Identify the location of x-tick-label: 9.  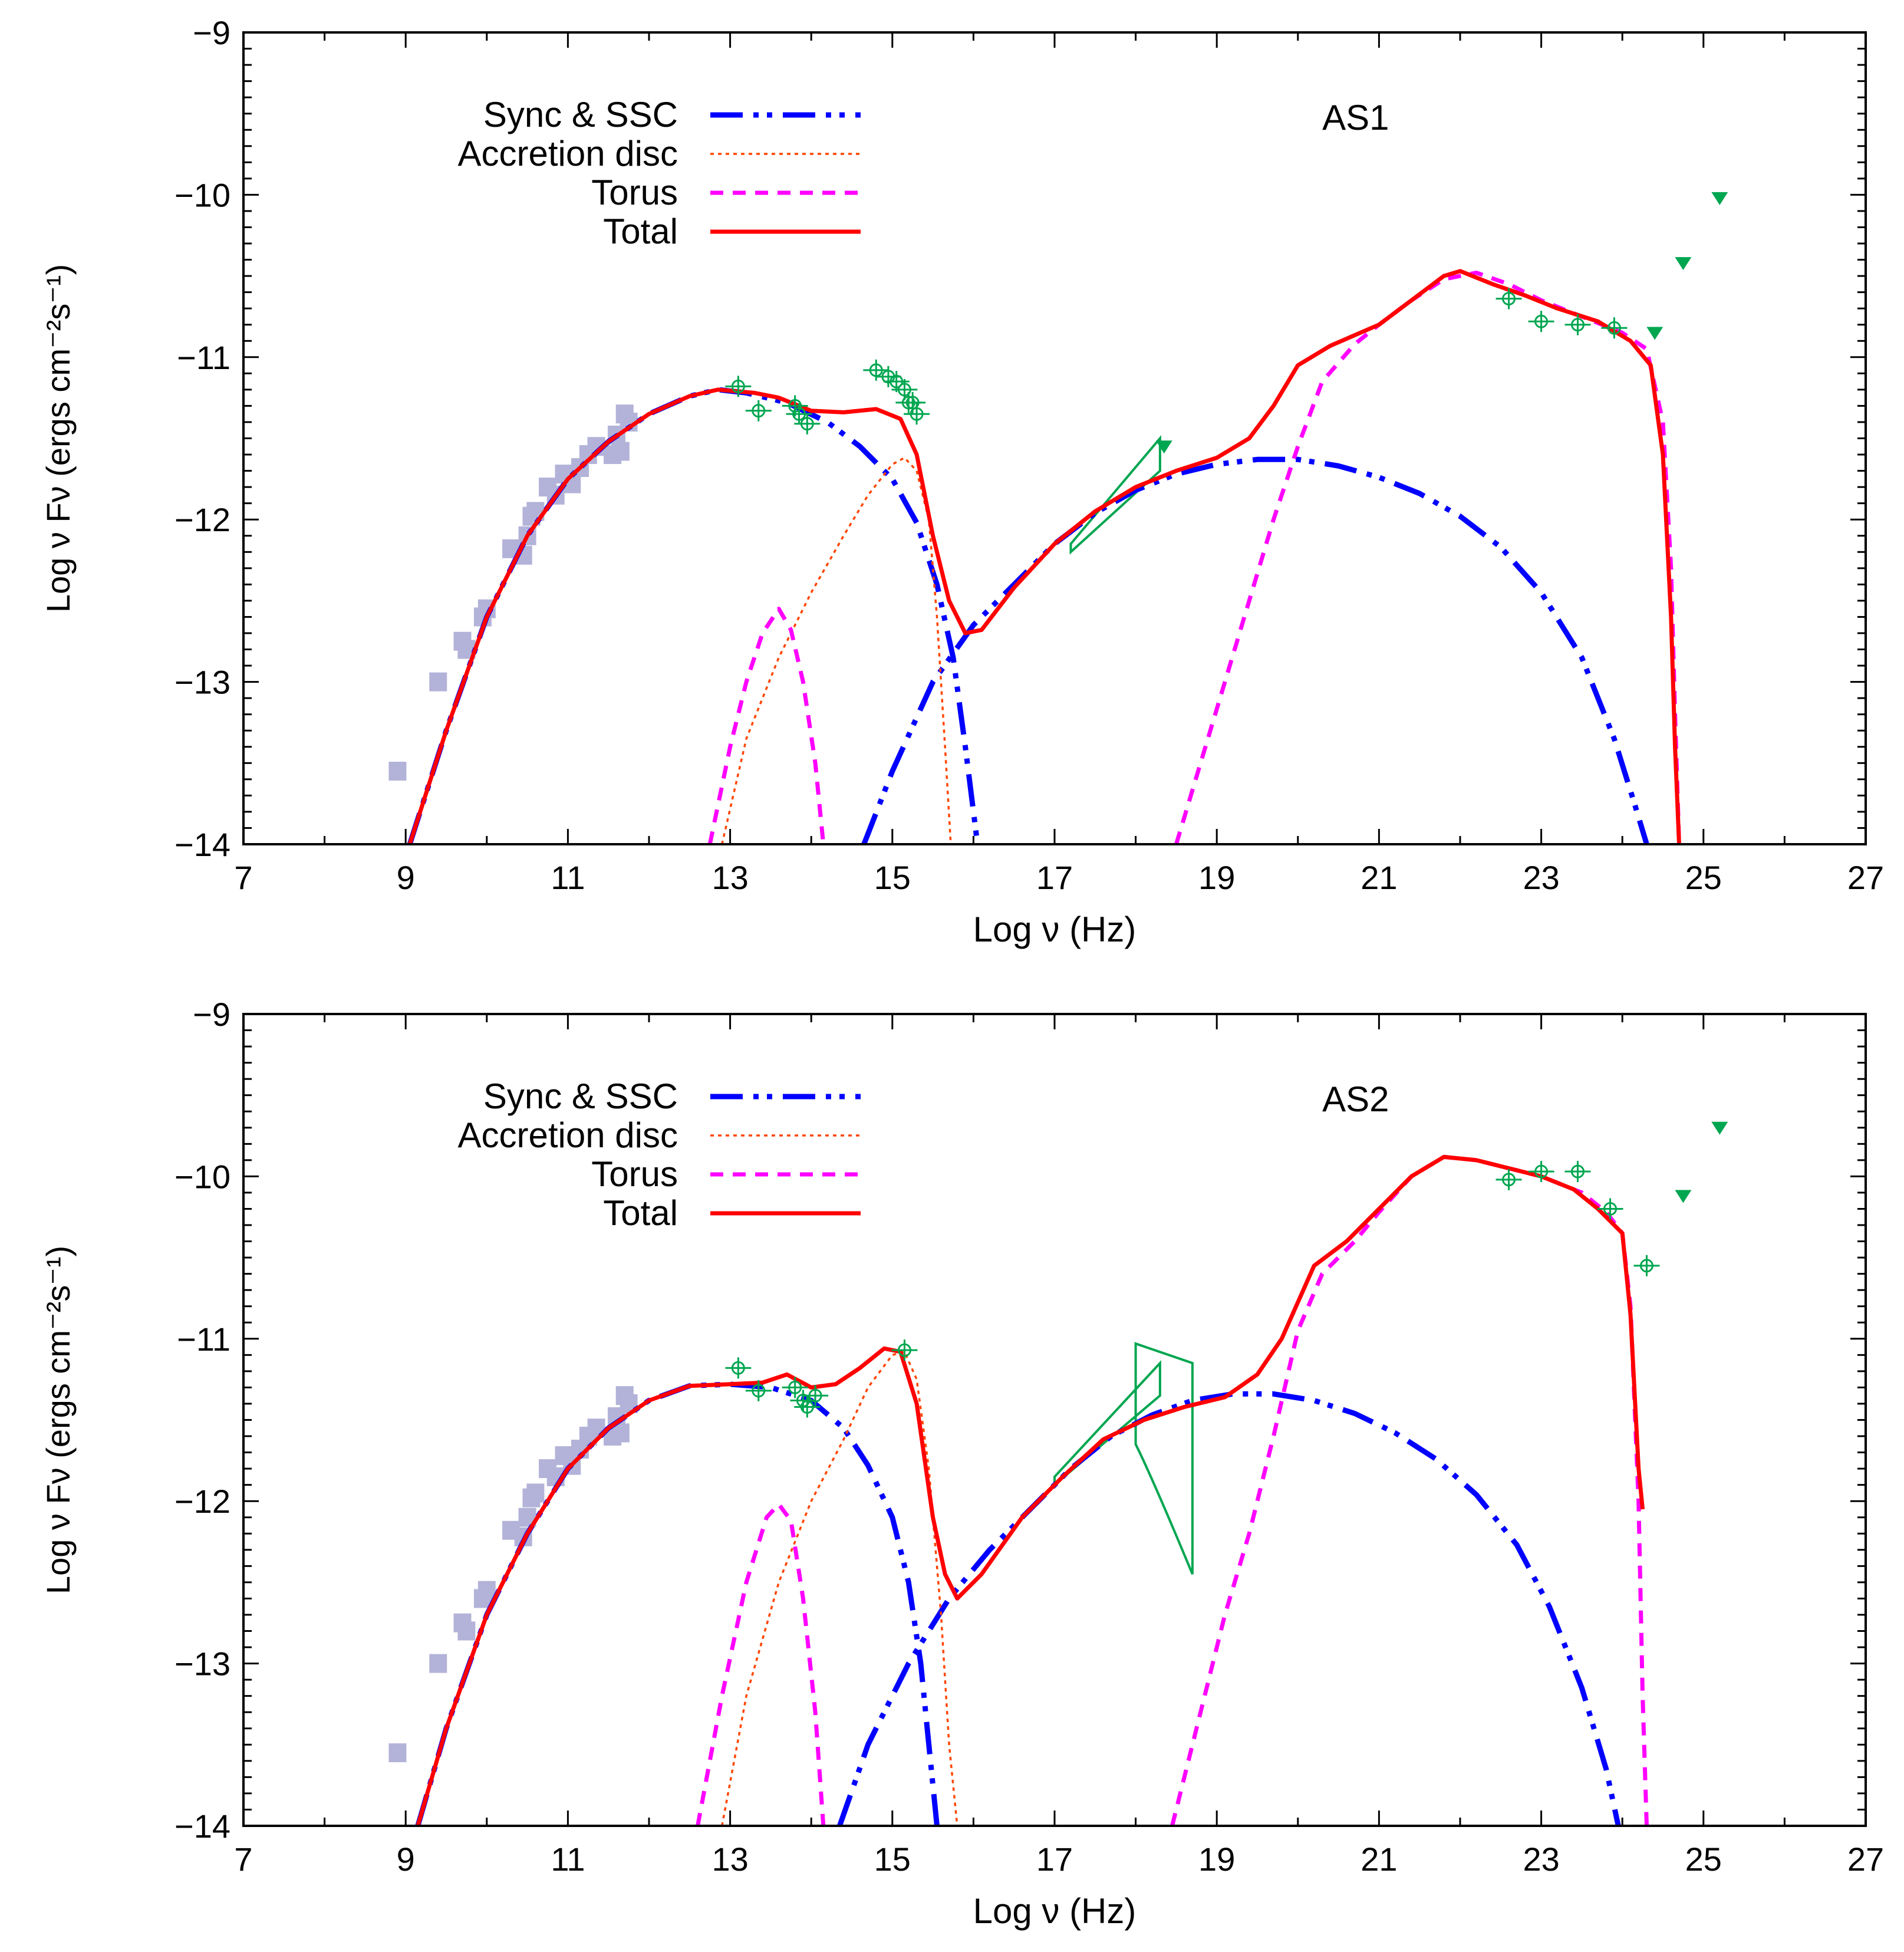
(406, 878).